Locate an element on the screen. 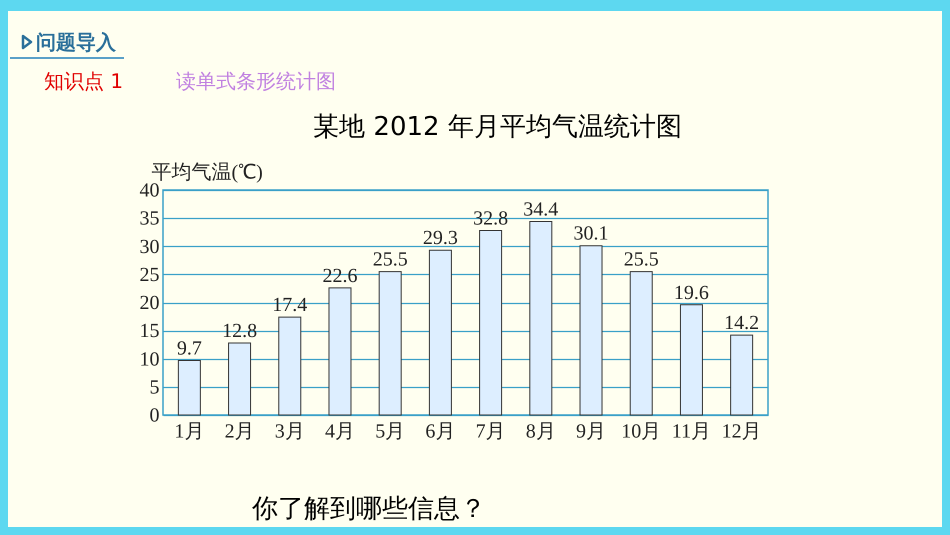 The width and height of the screenshot is (950, 535). data-label: 14.2 is located at coordinates (742, 323).